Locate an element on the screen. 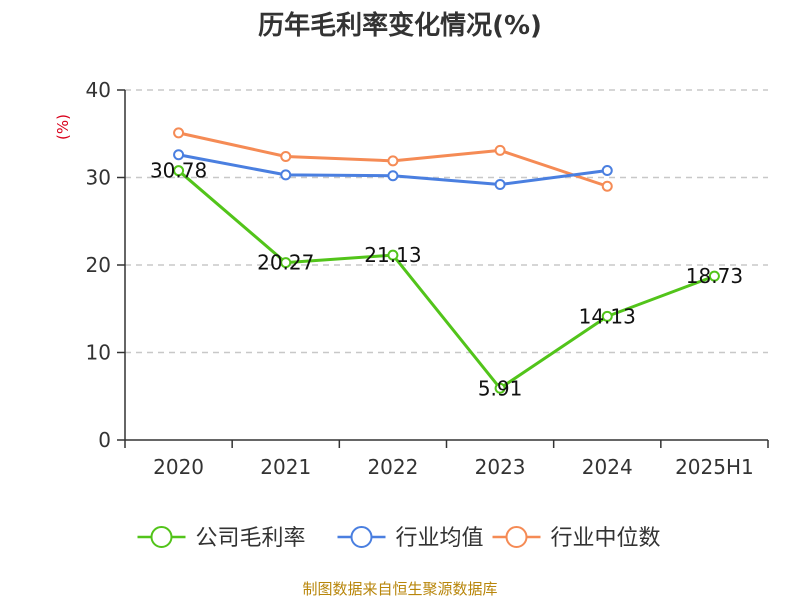 Image resolution: width=800 pixels, height=600 pixels. legend: 公司毛利率 行业均值 行业中位数 is located at coordinates (399, 538).